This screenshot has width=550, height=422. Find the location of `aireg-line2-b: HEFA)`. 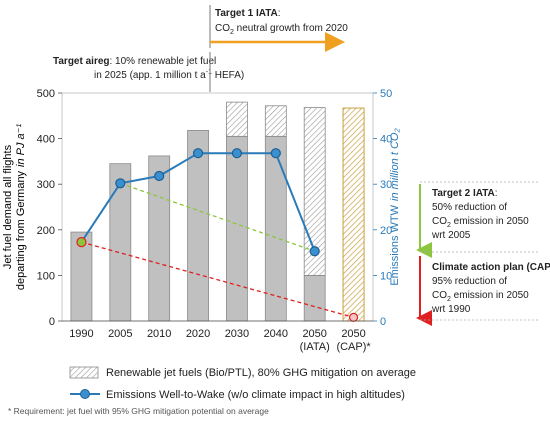

aireg-line2-b: HEFA) is located at coordinates (228, 75).